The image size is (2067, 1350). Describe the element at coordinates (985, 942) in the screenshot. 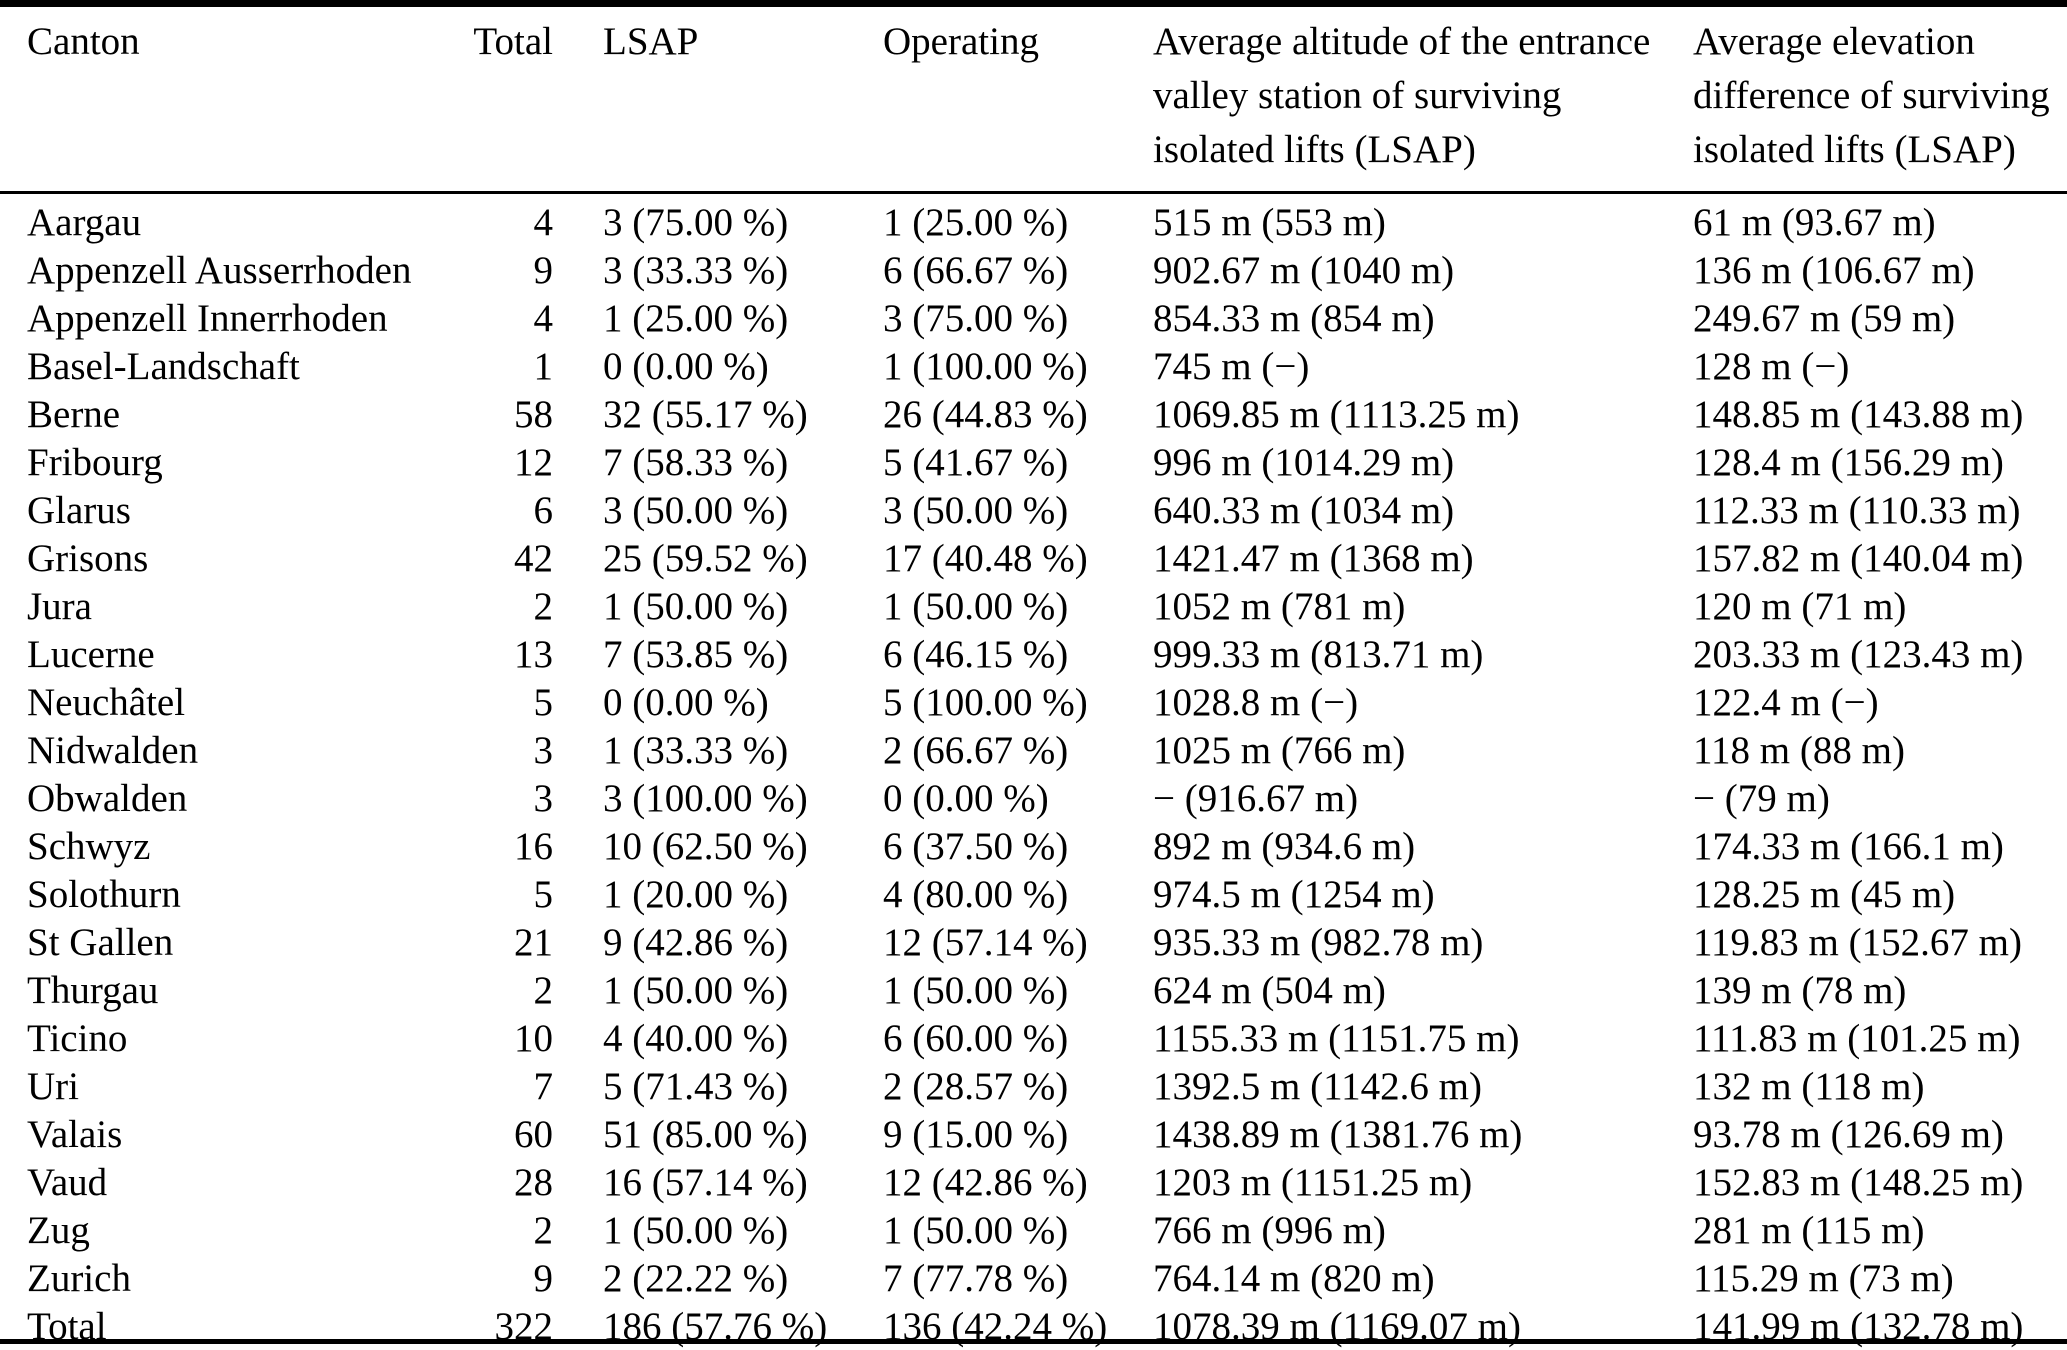

I see `cell-operating: 12 (57.14 %)` at that location.